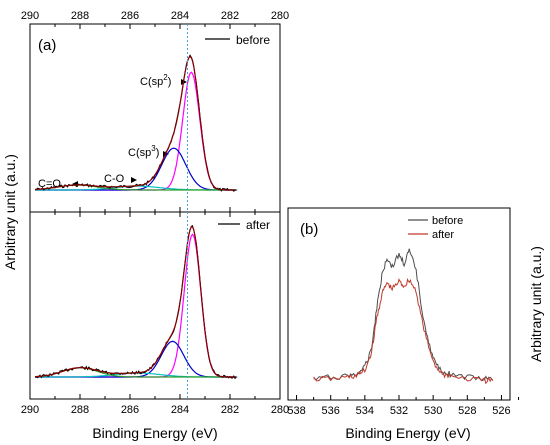 This screenshot has width=550, height=445. Describe the element at coordinates (143, 151) in the screenshot. I see `annotation-c-sp3: C(sp3)` at that location.